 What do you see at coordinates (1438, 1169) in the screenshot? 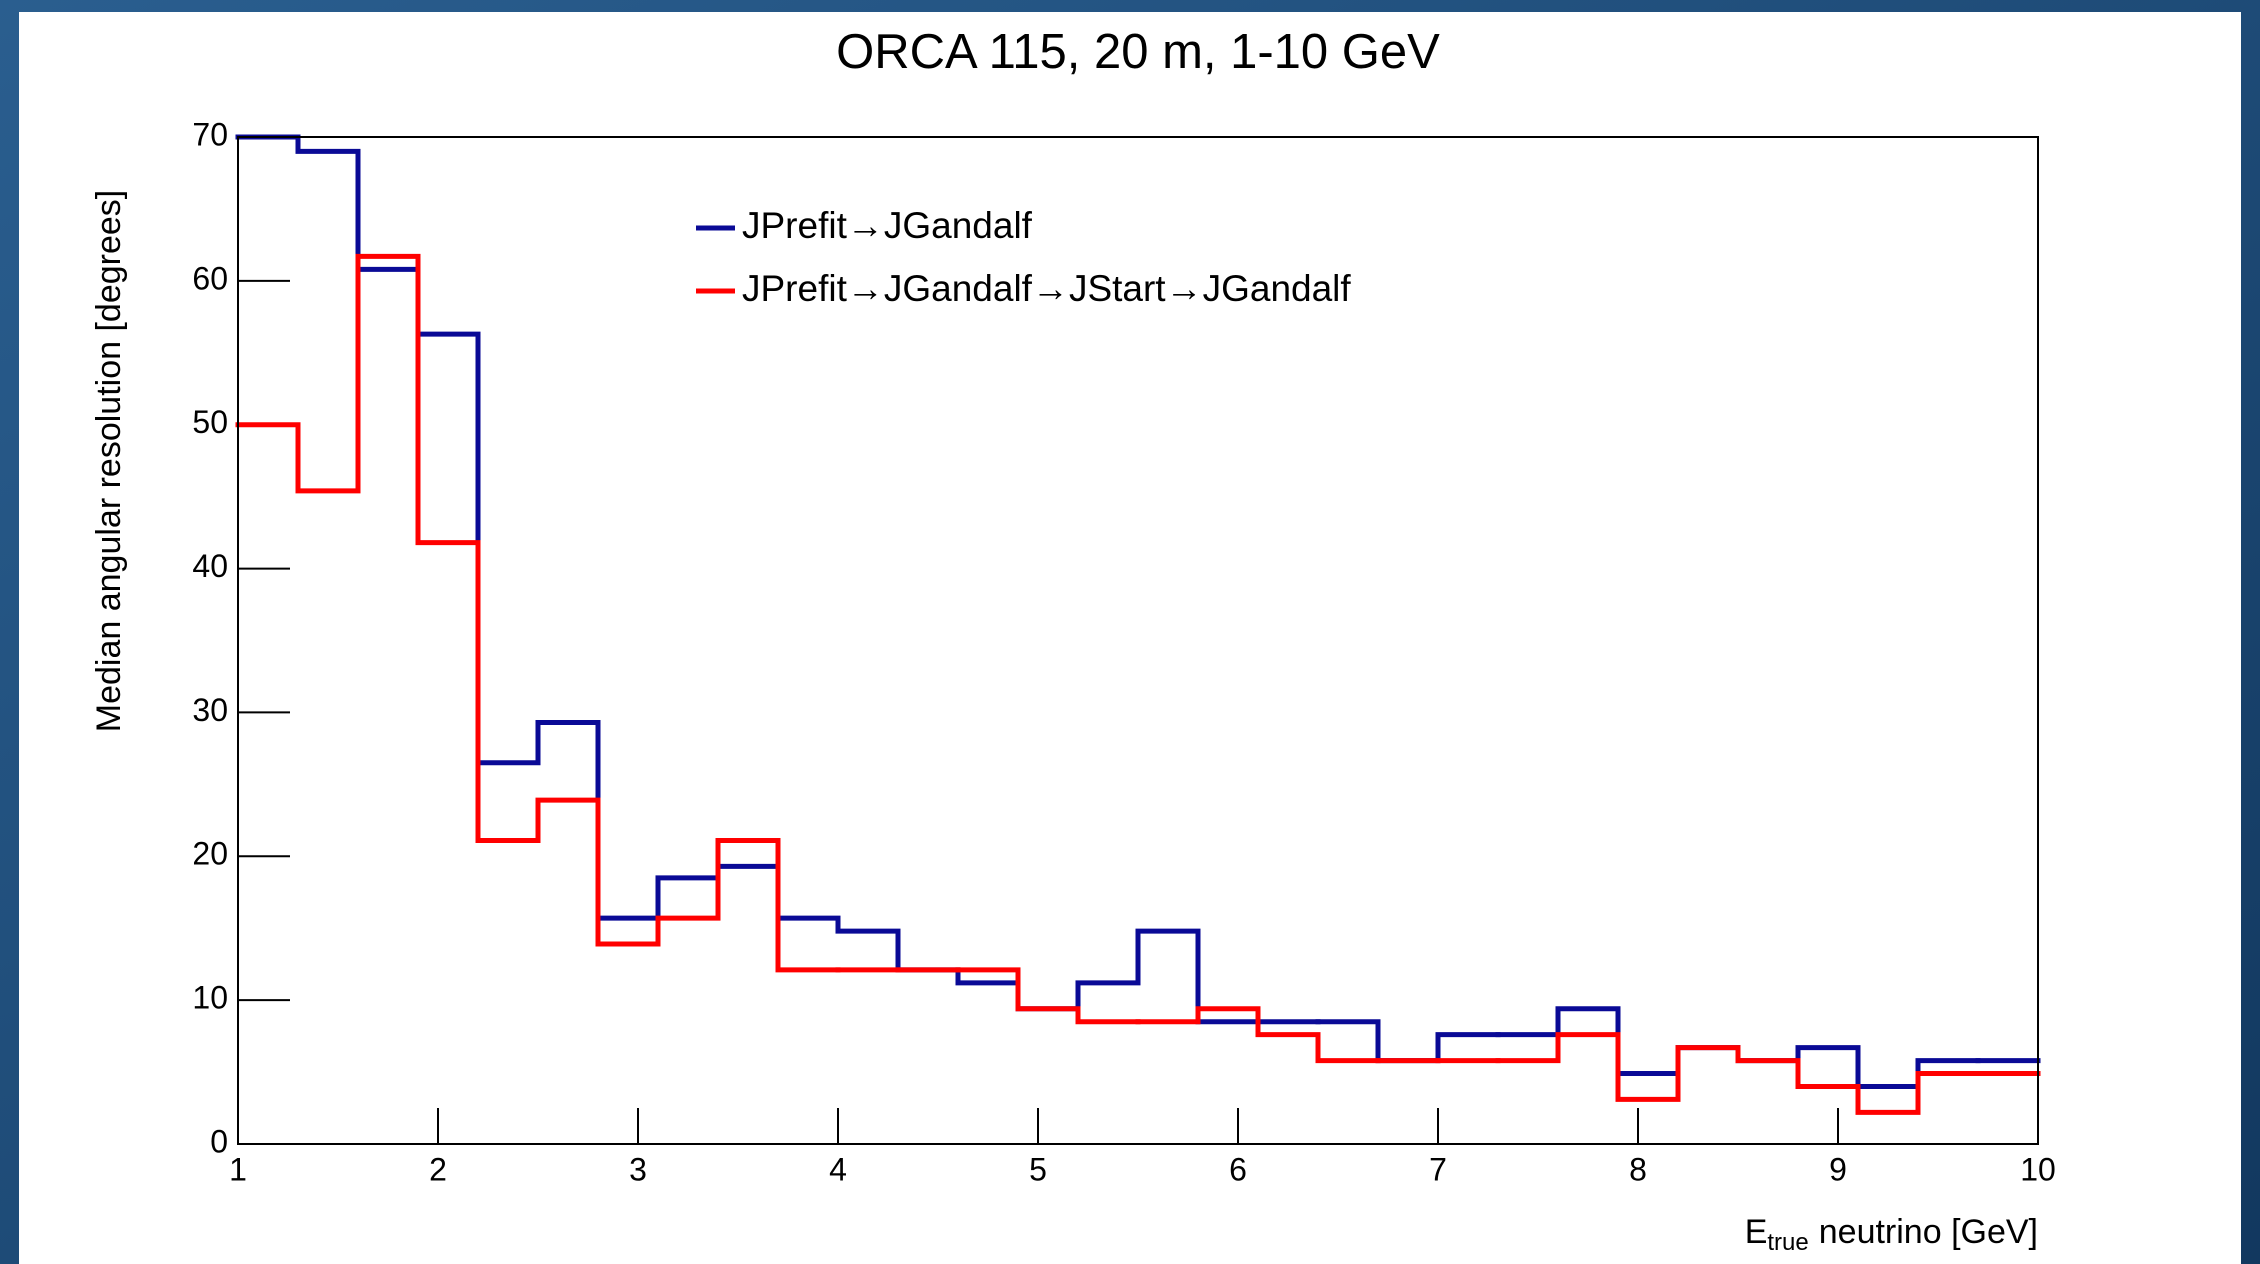
I see `x-tick-label: 7` at bounding box center [1438, 1169].